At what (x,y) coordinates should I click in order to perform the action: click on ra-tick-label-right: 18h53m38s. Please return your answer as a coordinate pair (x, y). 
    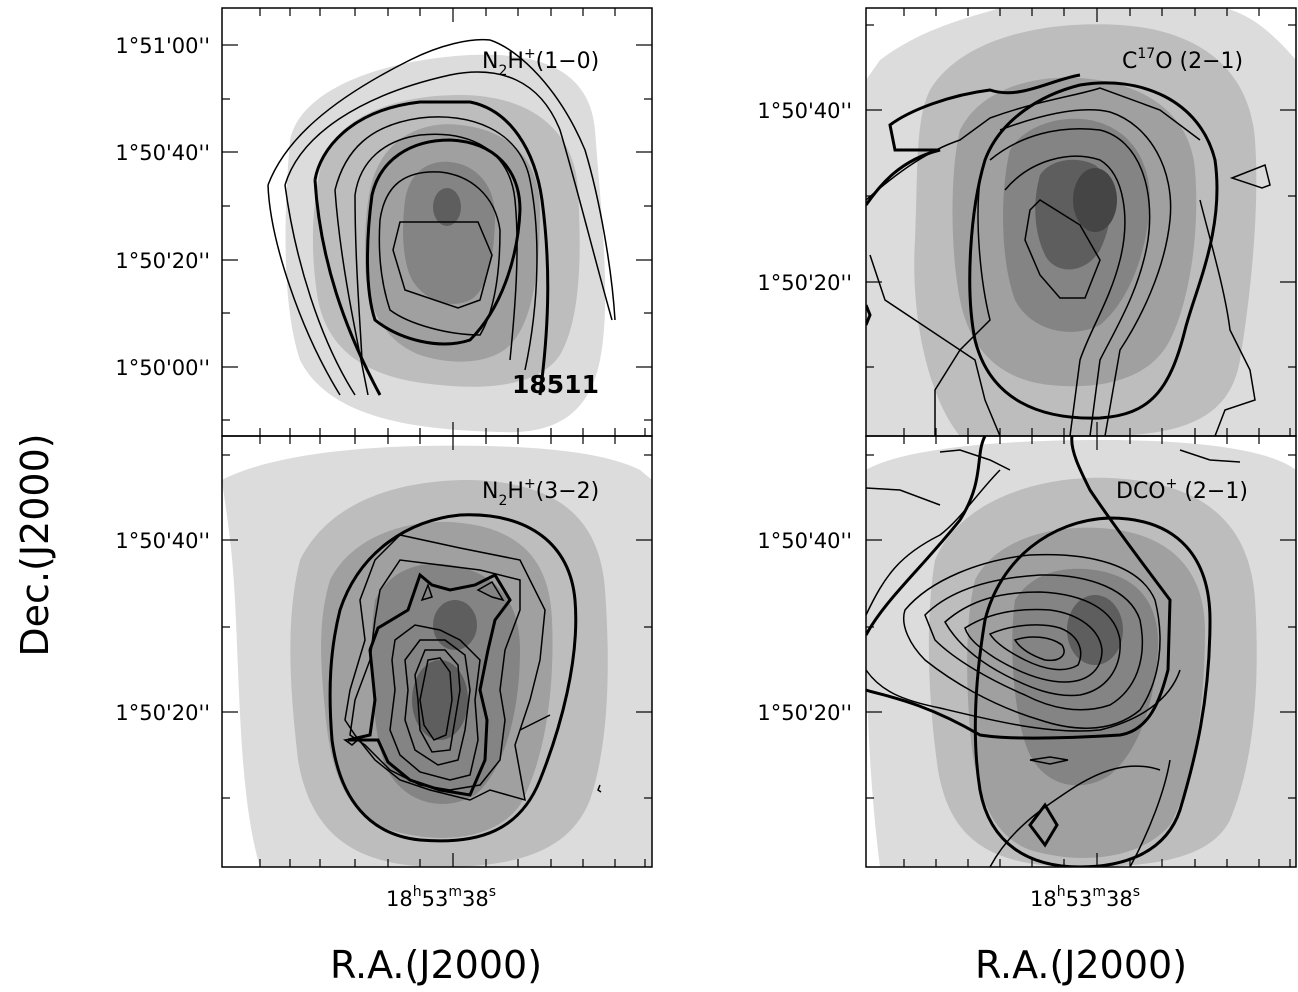
    Looking at the image, I should click on (1085, 897).